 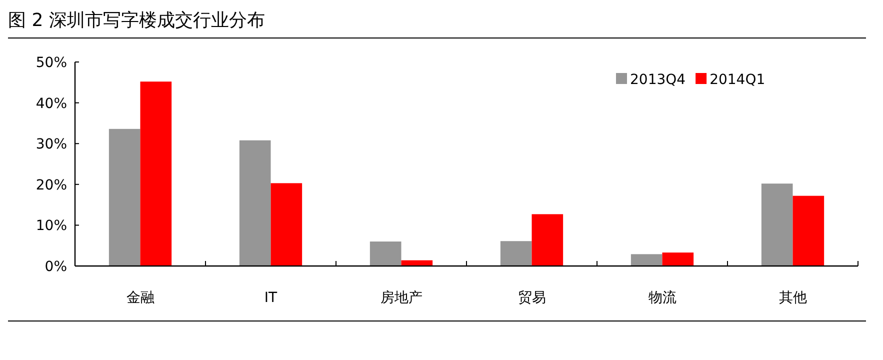 I want to click on legend-label: 2013Q4, so click(x=658, y=80).